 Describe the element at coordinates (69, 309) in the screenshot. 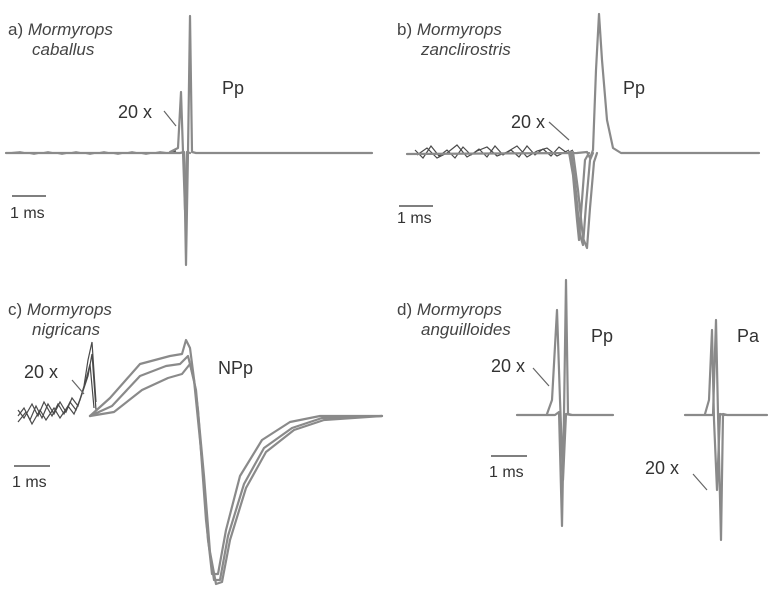

I see `panel-c-species-genus: Mormyrops` at that location.